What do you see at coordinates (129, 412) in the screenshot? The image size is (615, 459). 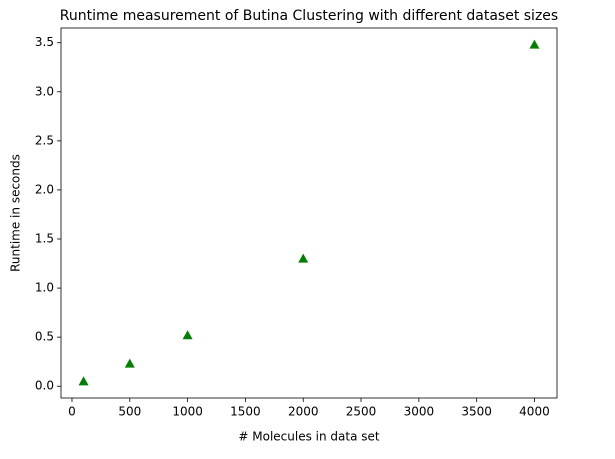 I see `x-tick-label: 500` at bounding box center [129, 412].